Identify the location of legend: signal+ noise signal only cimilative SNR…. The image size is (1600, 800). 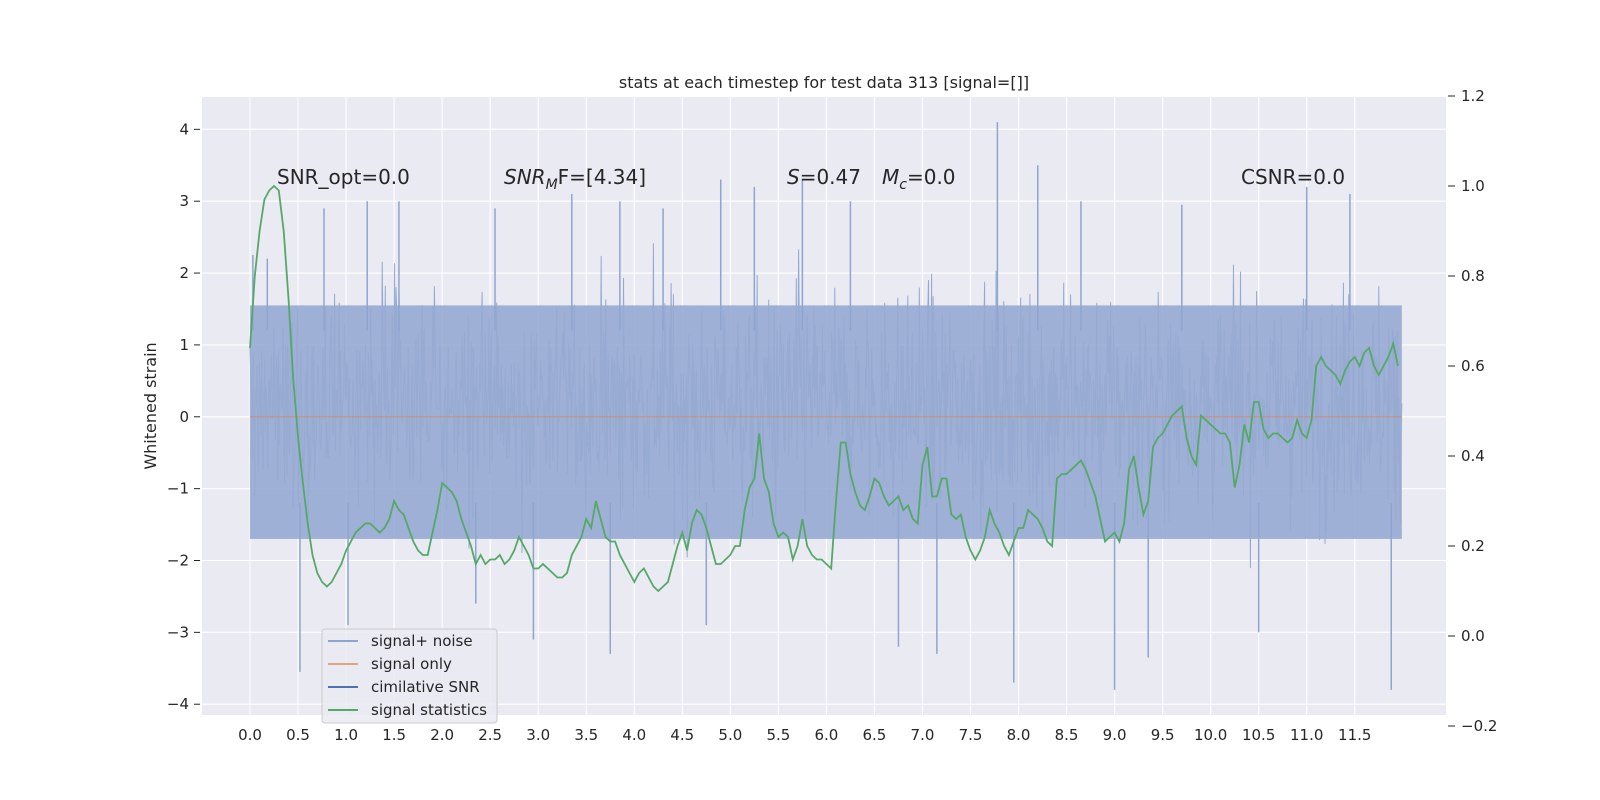
(409, 676).